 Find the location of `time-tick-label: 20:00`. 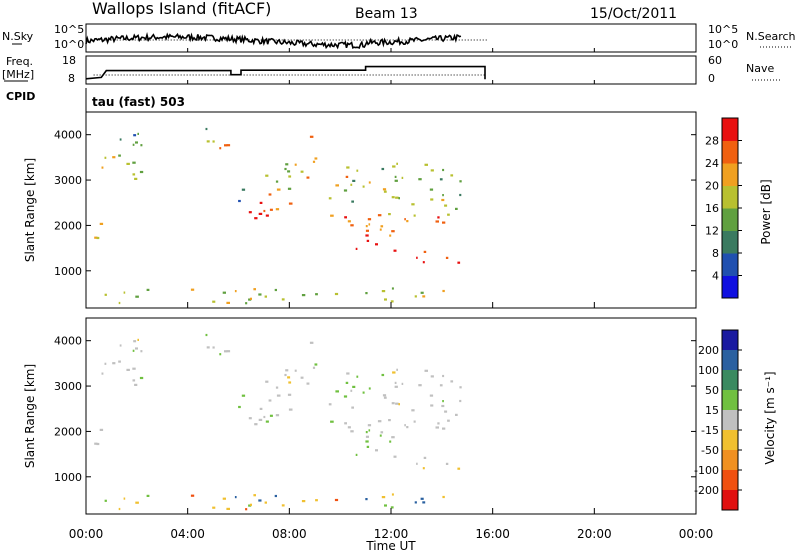

time-tick-label: 20:00 is located at coordinates (594, 534).